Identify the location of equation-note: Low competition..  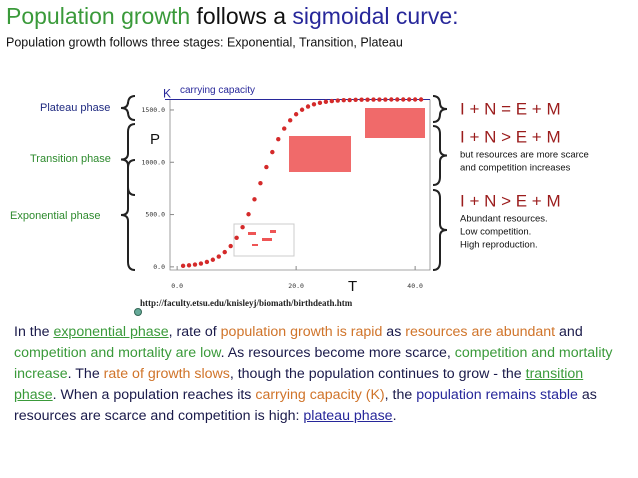
(495, 232).